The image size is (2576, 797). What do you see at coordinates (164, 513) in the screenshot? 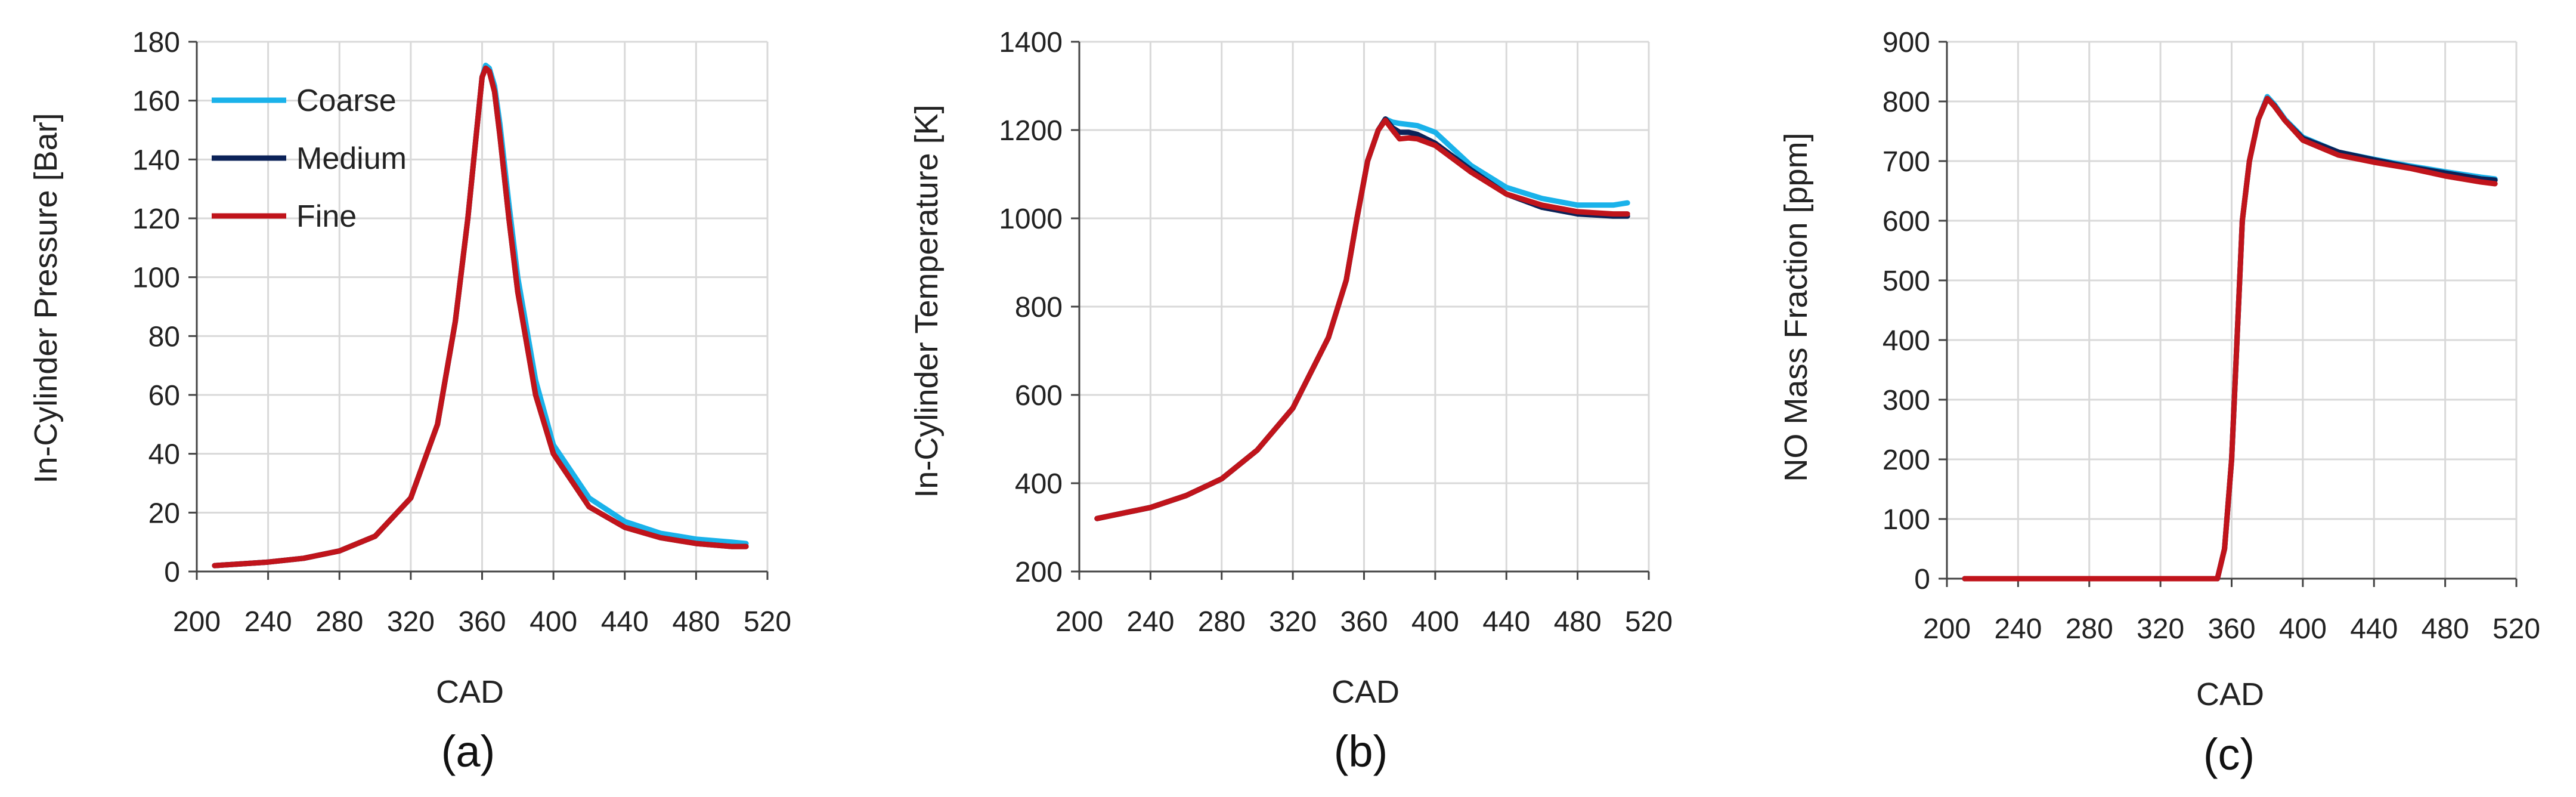
I see `y-tick-label: 20` at bounding box center [164, 513].